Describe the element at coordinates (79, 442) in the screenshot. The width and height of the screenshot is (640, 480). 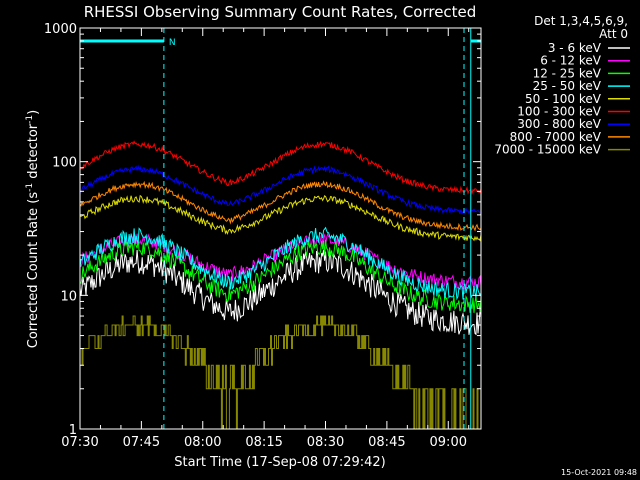
I see `x-tick-label: 07:30` at that location.